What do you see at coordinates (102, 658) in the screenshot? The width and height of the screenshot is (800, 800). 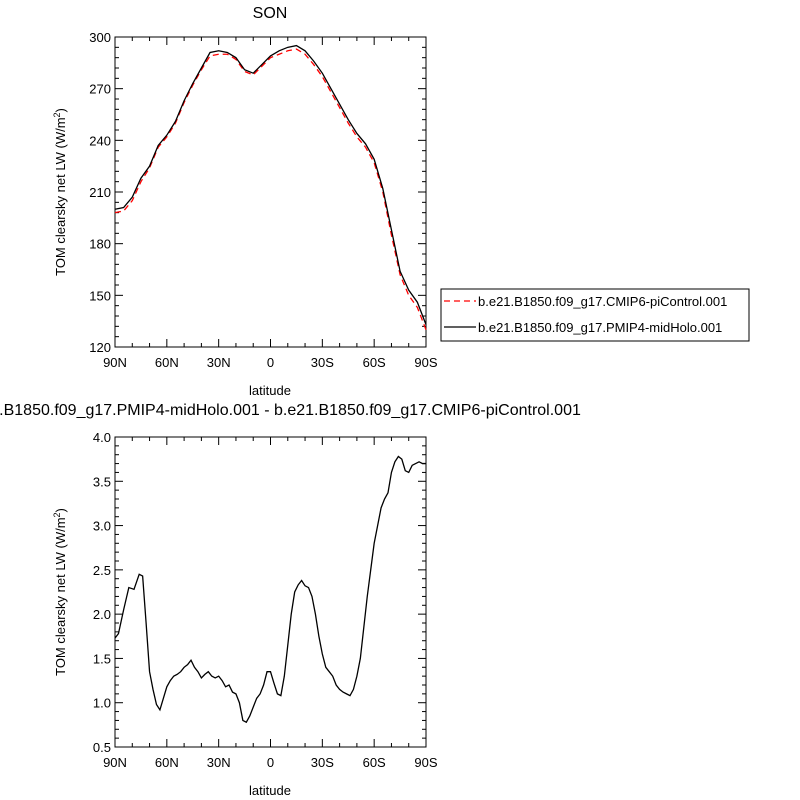 I see `bottom-y-tick-label: 1.5` at bounding box center [102, 658].